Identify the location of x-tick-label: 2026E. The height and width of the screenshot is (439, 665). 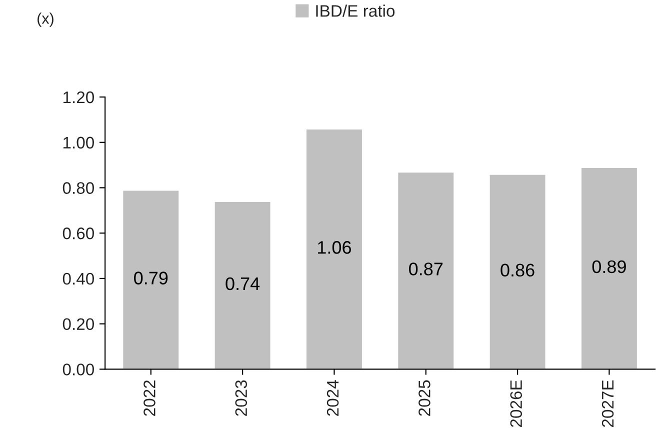
(516, 403).